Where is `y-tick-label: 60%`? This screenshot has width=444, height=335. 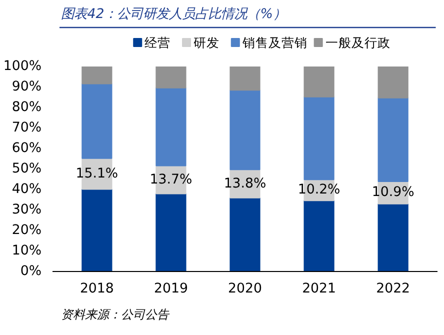 y-tick-label: 60% is located at coordinates (27, 148).